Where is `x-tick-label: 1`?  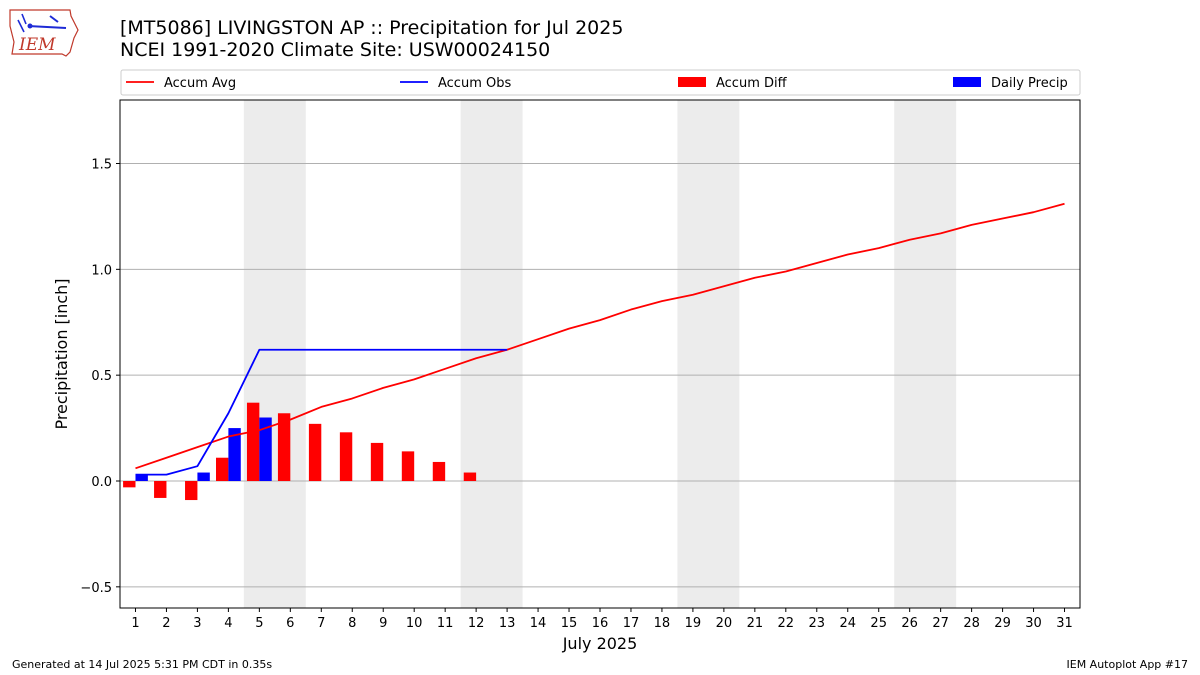 x-tick-label: 1 is located at coordinates (135, 623).